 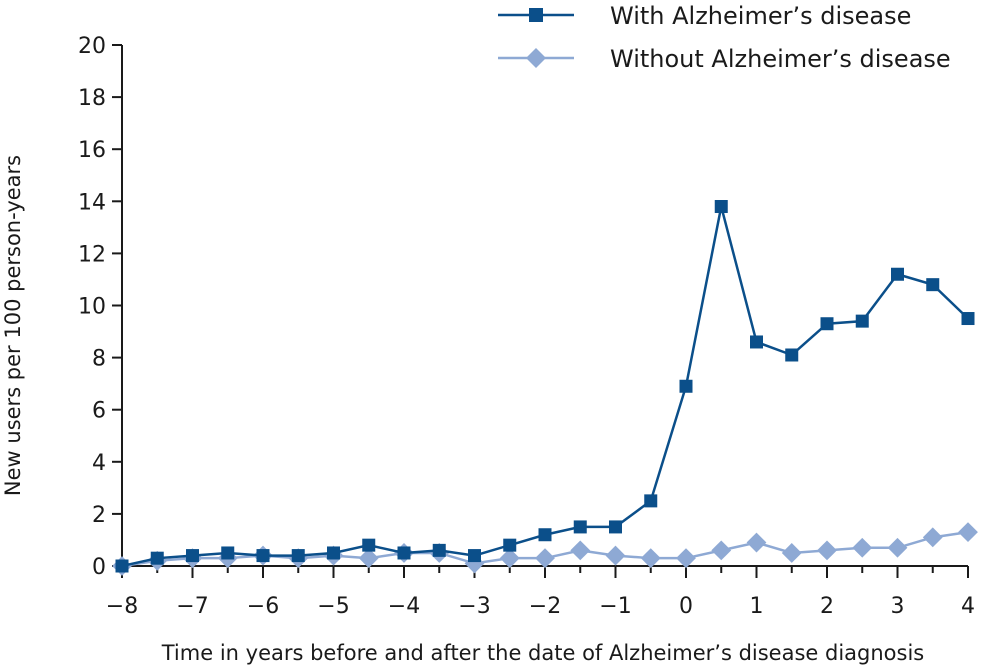 I want to click on x-tick-label: −2, so click(x=545, y=606).